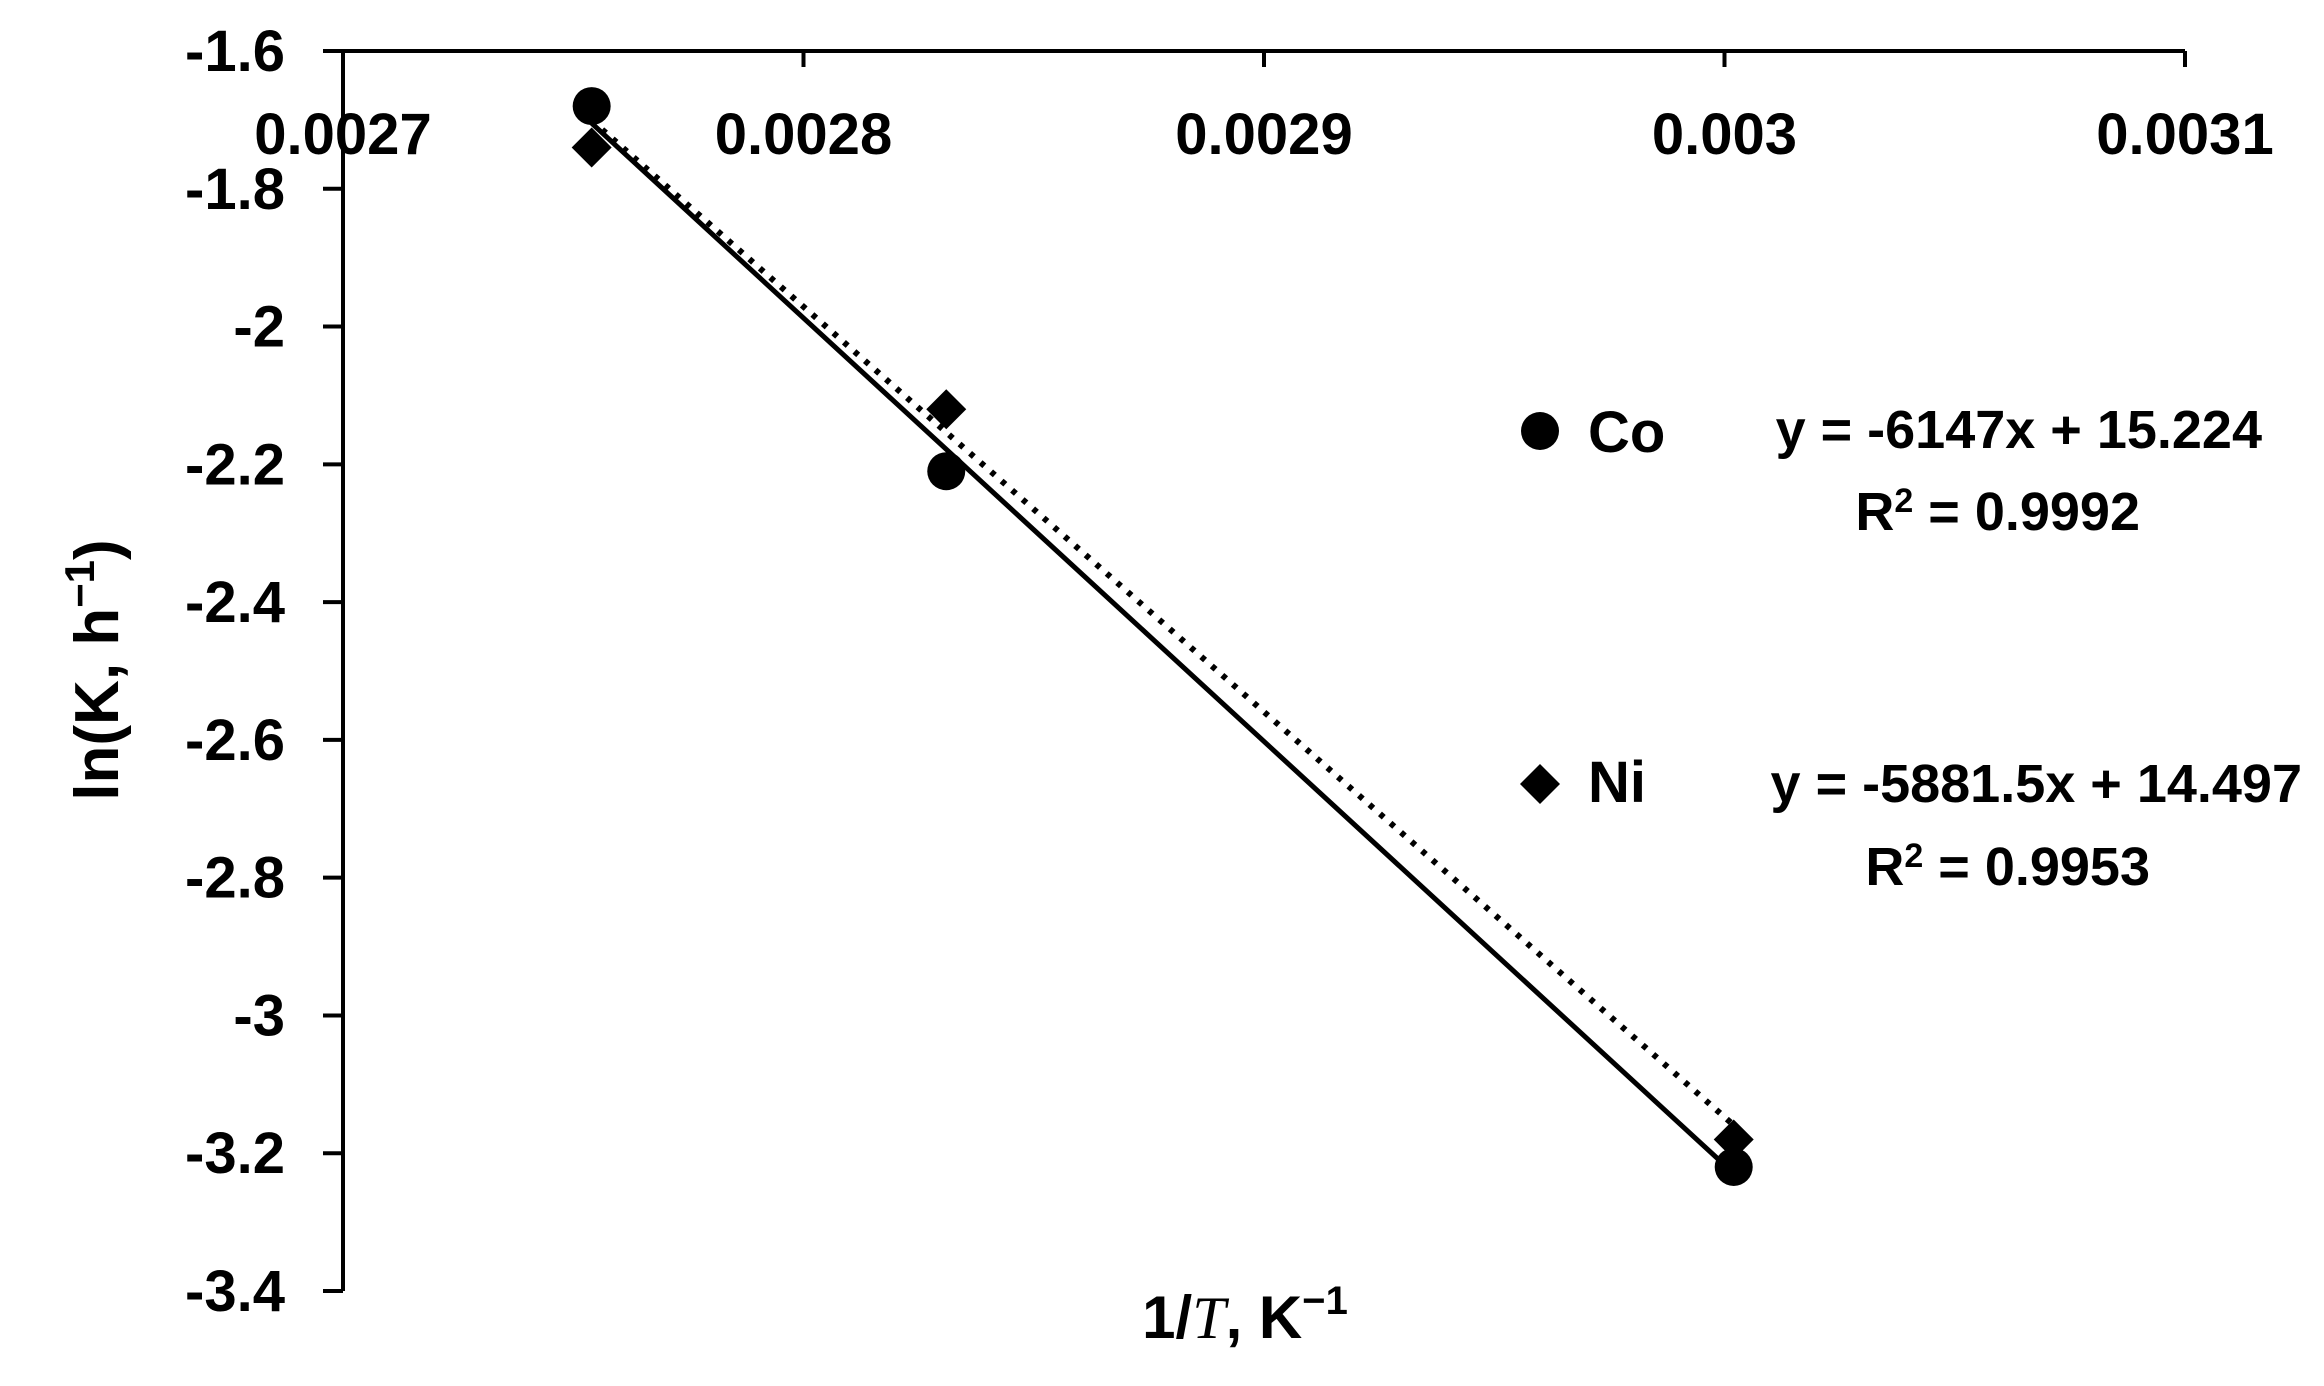 The height and width of the screenshot is (1386, 2324). What do you see at coordinates (1540, 608) in the screenshot?
I see `legend` at bounding box center [1540, 608].